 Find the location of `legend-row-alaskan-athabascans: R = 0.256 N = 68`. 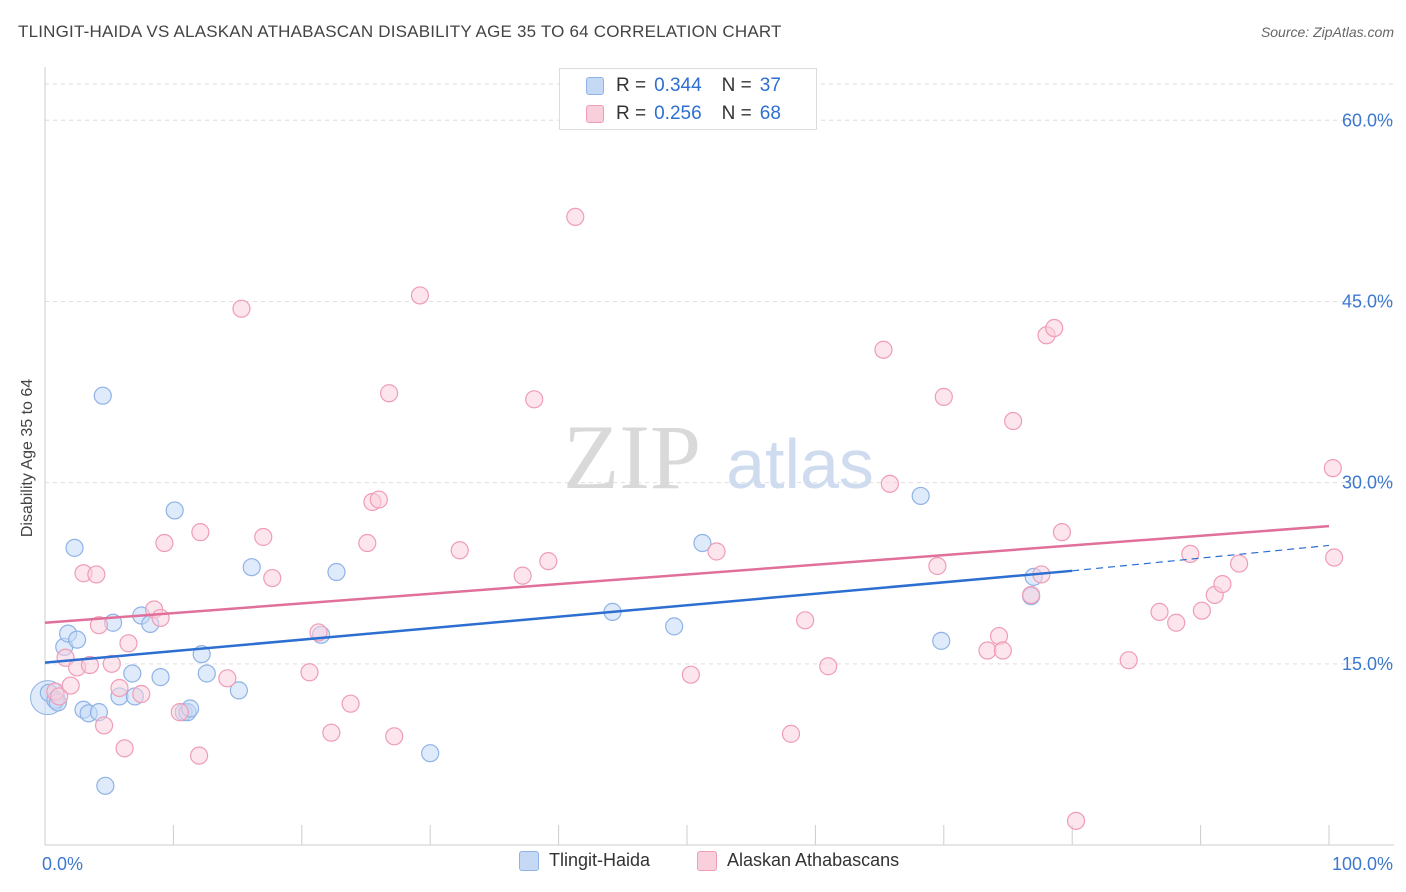

legend-row-alaskan-athabascans: R = 0.256 N = 68 is located at coordinates (683, 114).